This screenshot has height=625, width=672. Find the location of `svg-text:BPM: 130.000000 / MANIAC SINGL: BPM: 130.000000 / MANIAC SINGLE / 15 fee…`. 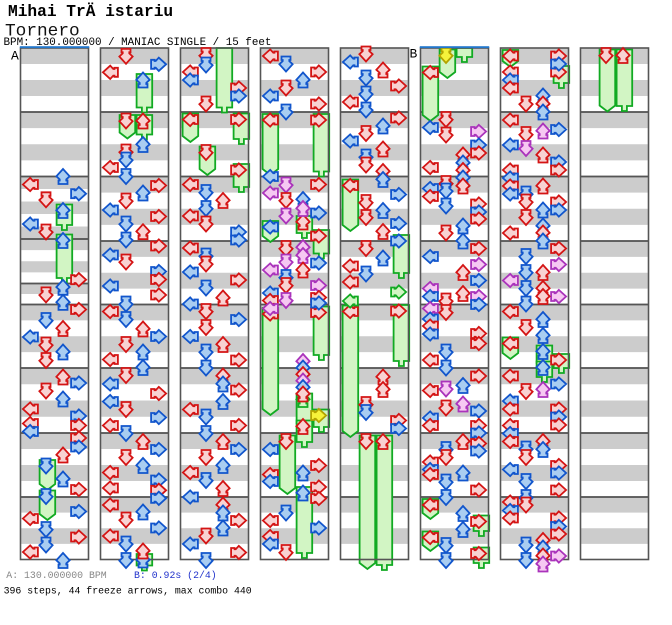

svg-text:BPM: 130.000000 / MANIAC SINGL: BPM: 130.000000 / MANIAC SINGLE / 15 fee… is located at coordinates (138, 43).